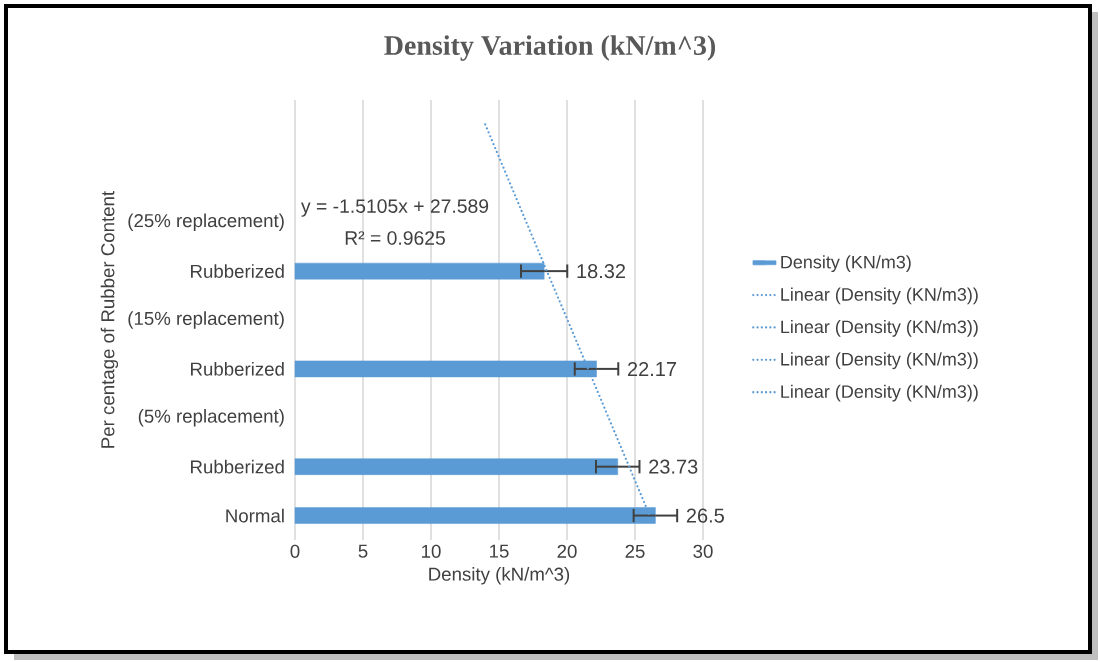  Describe the element at coordinates (705, 515) in the screenshot. I see `data-label: 26.5` at that location.